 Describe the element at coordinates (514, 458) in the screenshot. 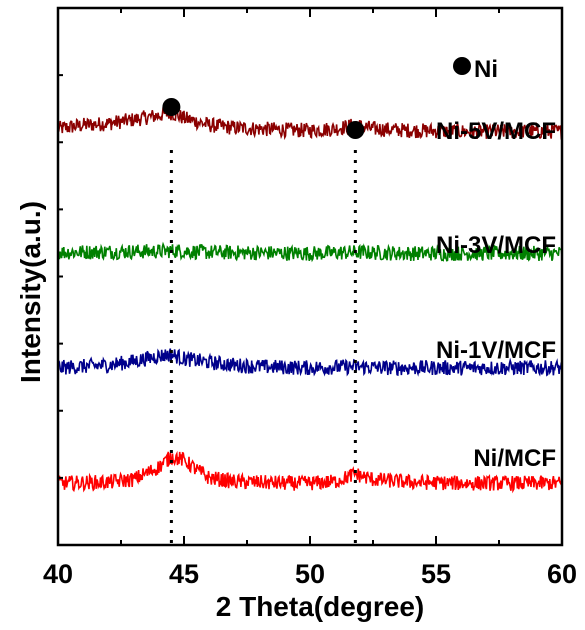

I see `series-label-ni-mcf: Ni/MCF` at that location.